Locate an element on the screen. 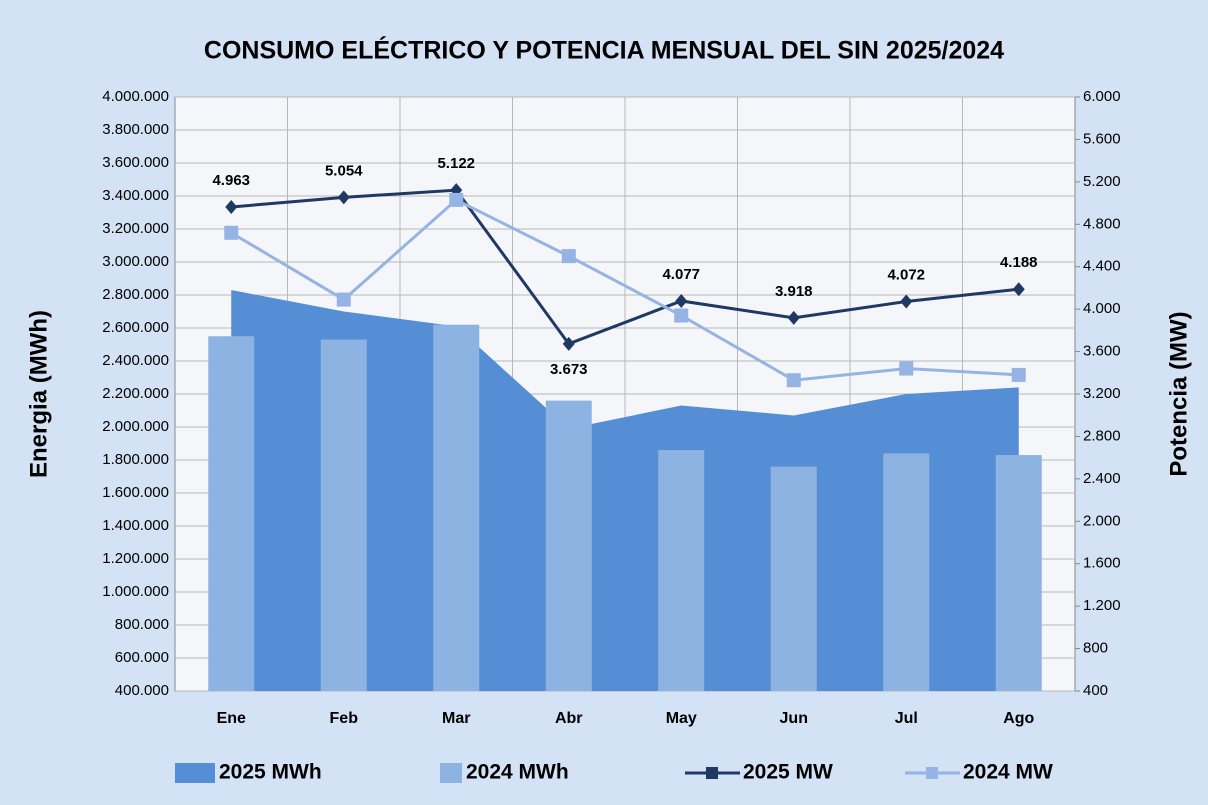 The height and width of the screenshot is (805, 1208). data-label: 4.963 is located at coordinates (231, 180).